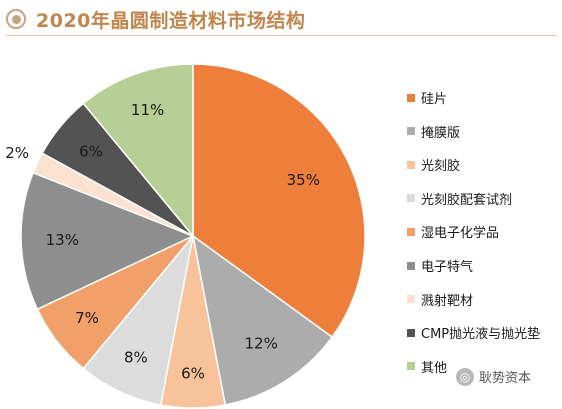 Image resolution: width=562 pixels, height=409 pixels. I want to click on legend-label: 光刻胶, so click(441, 167).